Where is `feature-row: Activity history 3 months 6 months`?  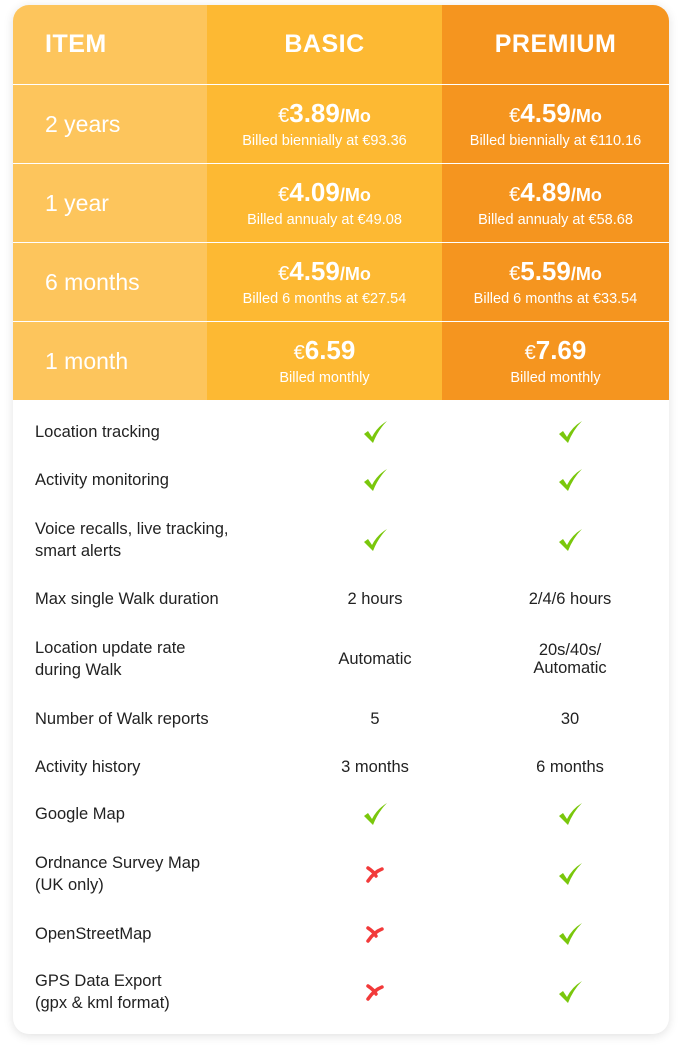 feature-row: Activity history 3 months 6 months is located at coordinates (341, 767).